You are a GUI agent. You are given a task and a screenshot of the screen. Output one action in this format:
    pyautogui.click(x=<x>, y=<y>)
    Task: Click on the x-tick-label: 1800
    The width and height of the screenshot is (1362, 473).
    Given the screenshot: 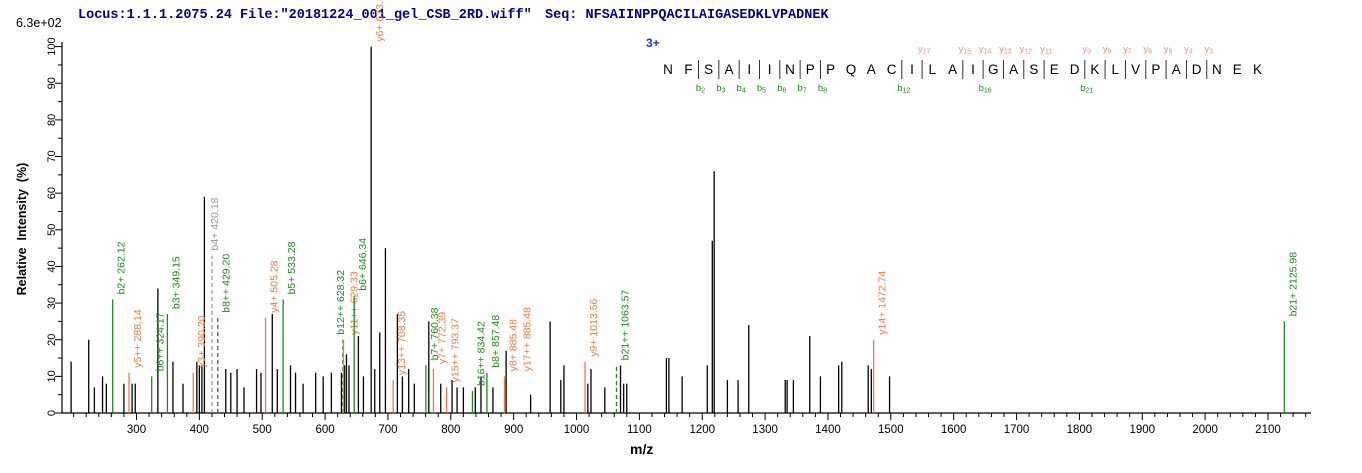 What is the action you would take?
    pyautogui.click(x=1080, y=430)
    